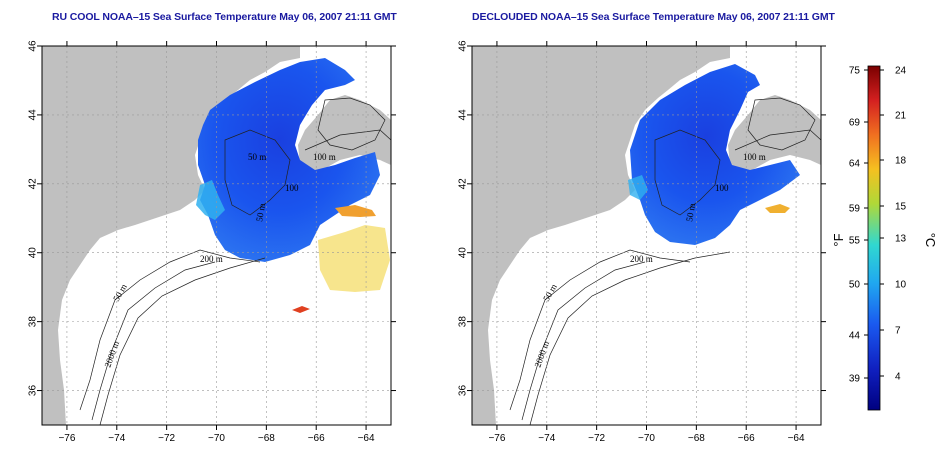 The height and width of the screenshot is (475, 950). I want to click on sst-warm-patch, so click(354, 258).